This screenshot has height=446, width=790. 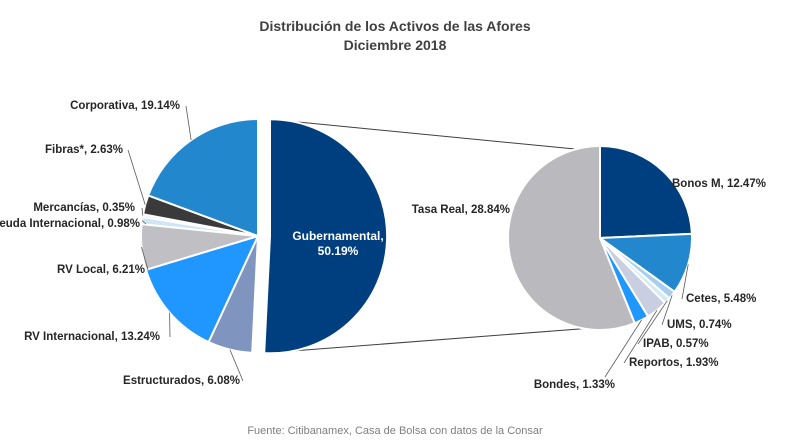 What do you see at coordinates (395, 45) in the screenshot?
I see `chart-subtitle: Diciembre 2018` at bounding box center [395, 45].